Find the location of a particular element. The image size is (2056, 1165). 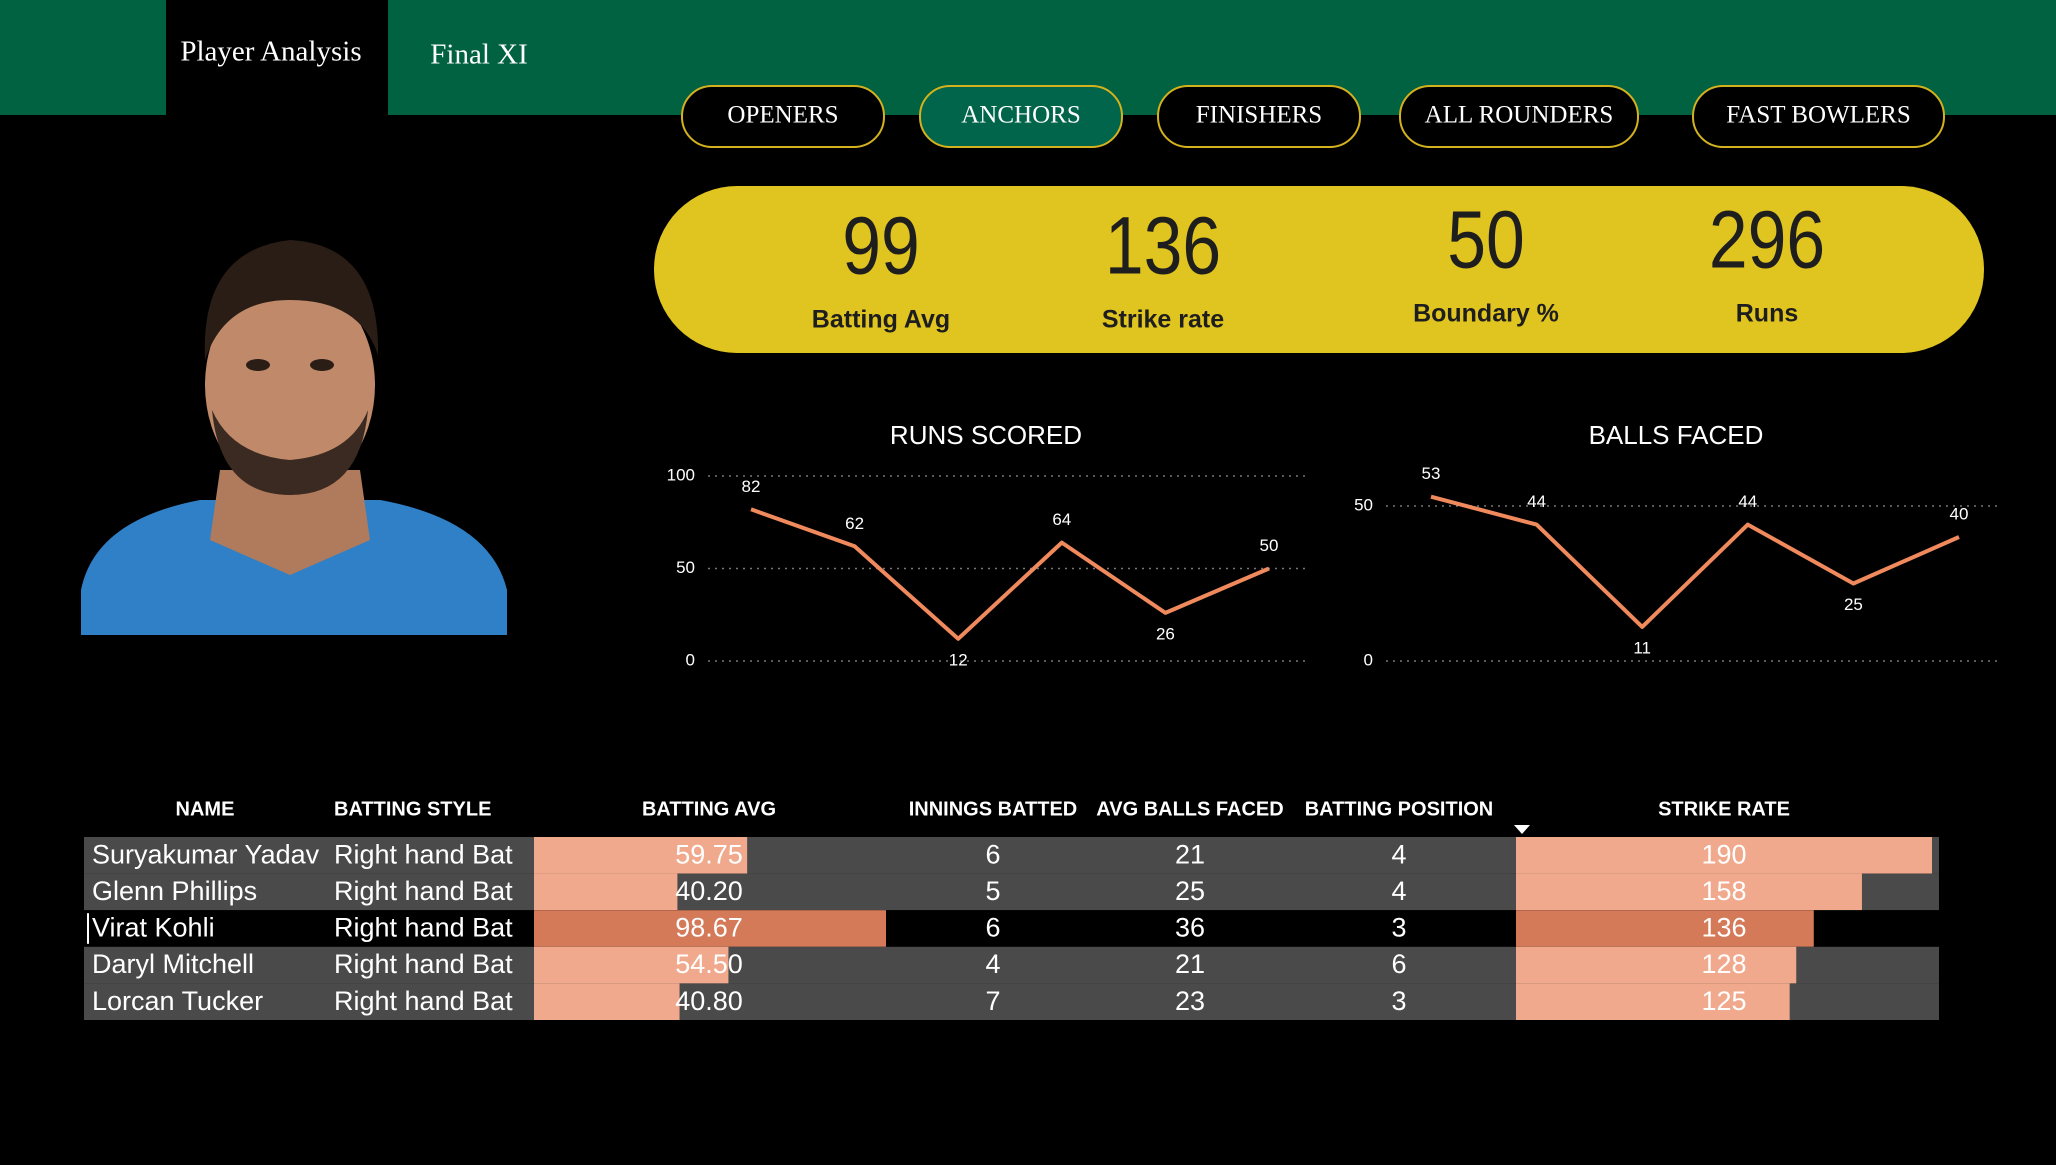

data-label: 40 is located at coordinates (1959, 513).